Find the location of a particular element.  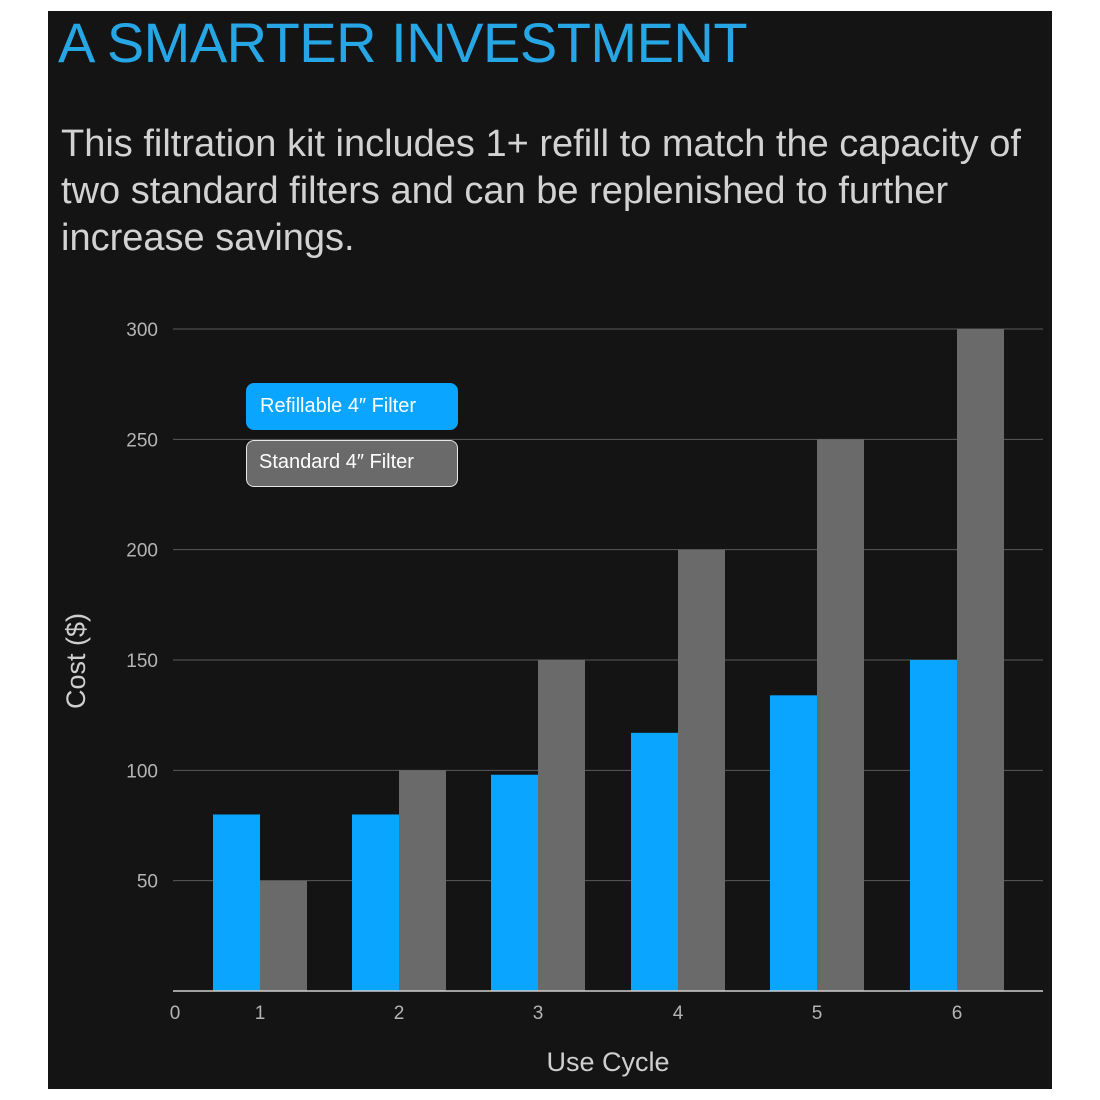

x-tick-label-0: 0 is located at coordinates (175, 1013).